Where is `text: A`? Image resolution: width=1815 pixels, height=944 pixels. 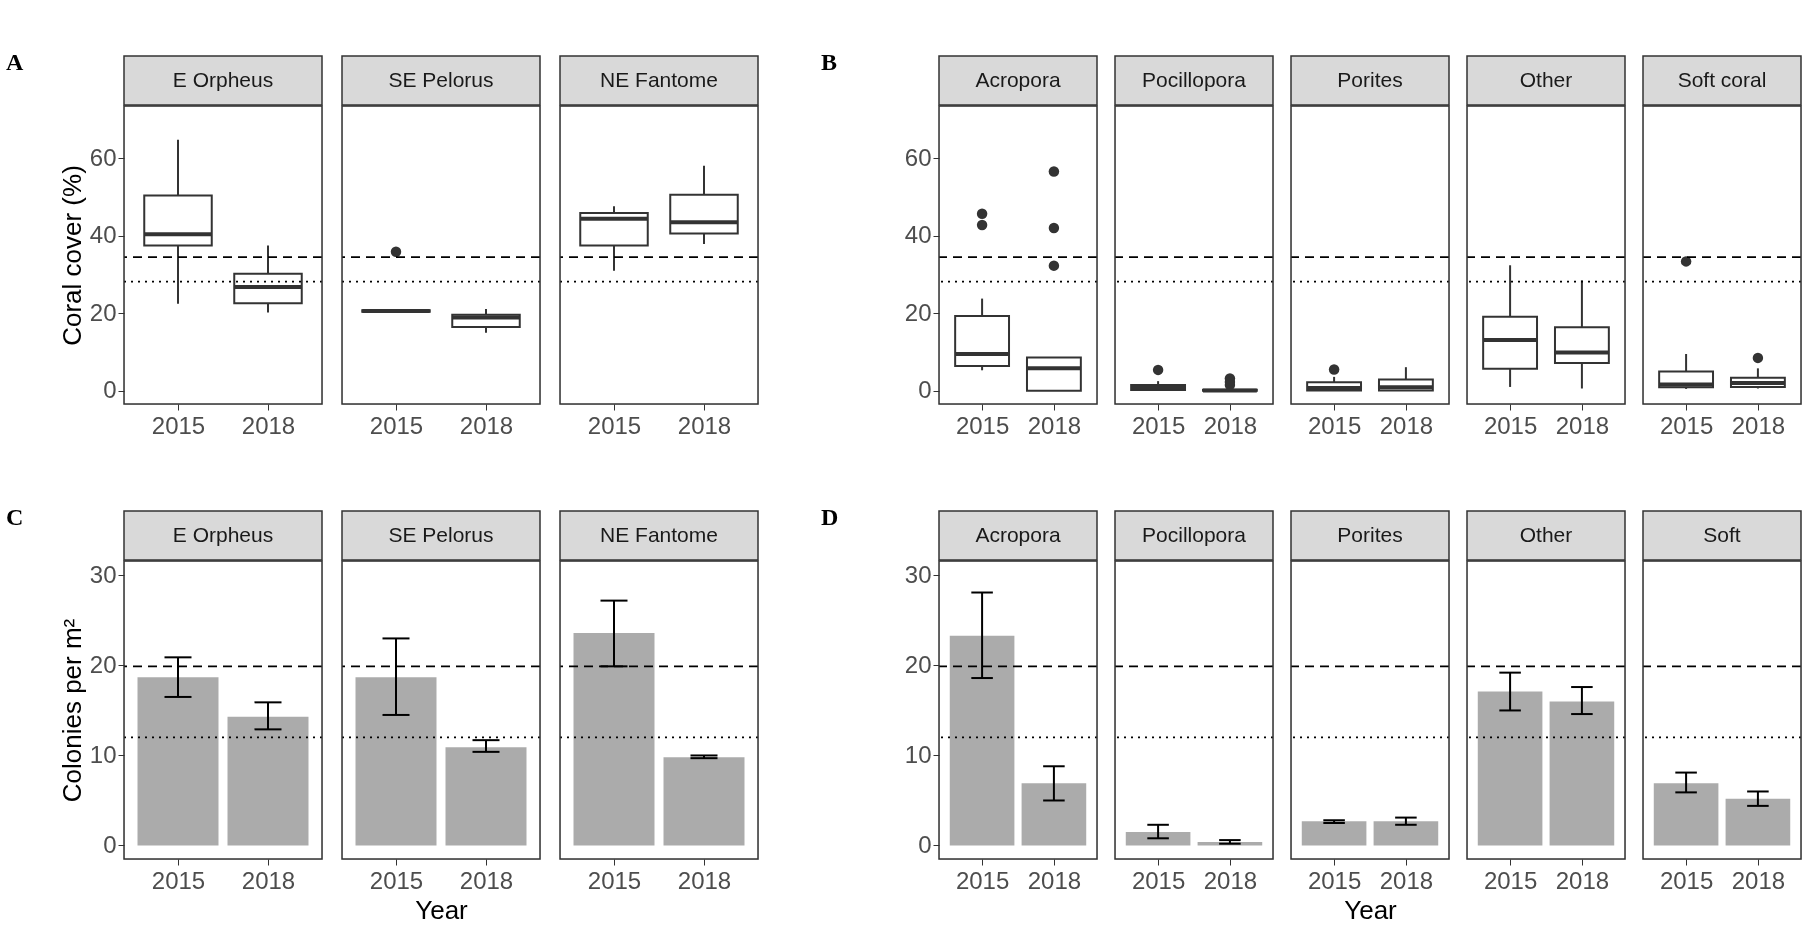
text: A is located at coordinates (15, 62).